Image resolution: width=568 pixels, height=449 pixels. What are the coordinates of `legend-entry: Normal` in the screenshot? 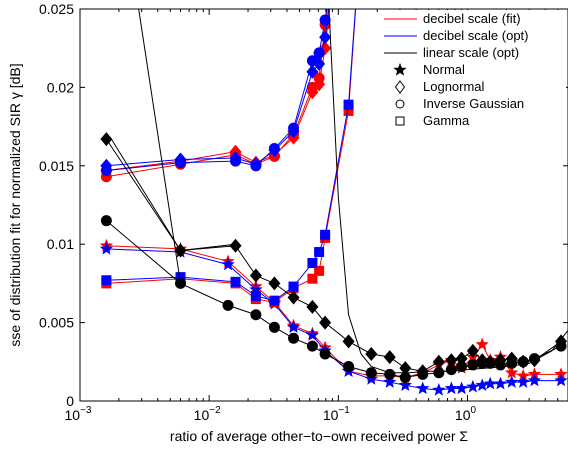 It's located at (429, 69).